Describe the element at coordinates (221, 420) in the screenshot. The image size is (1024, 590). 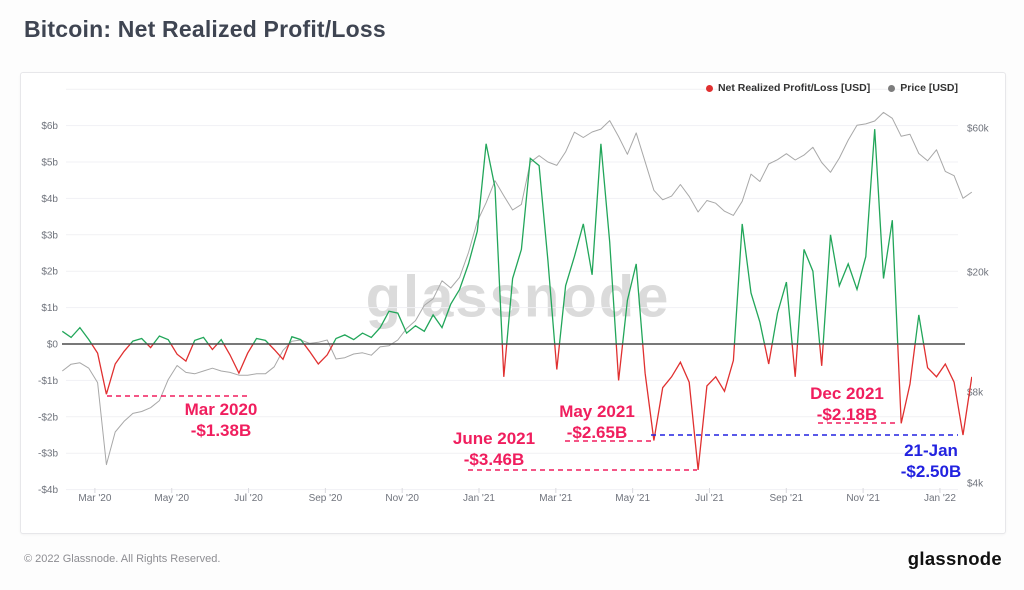
I see `annotation-mar-2020: Mar 2020 -$1.38B` at that location.